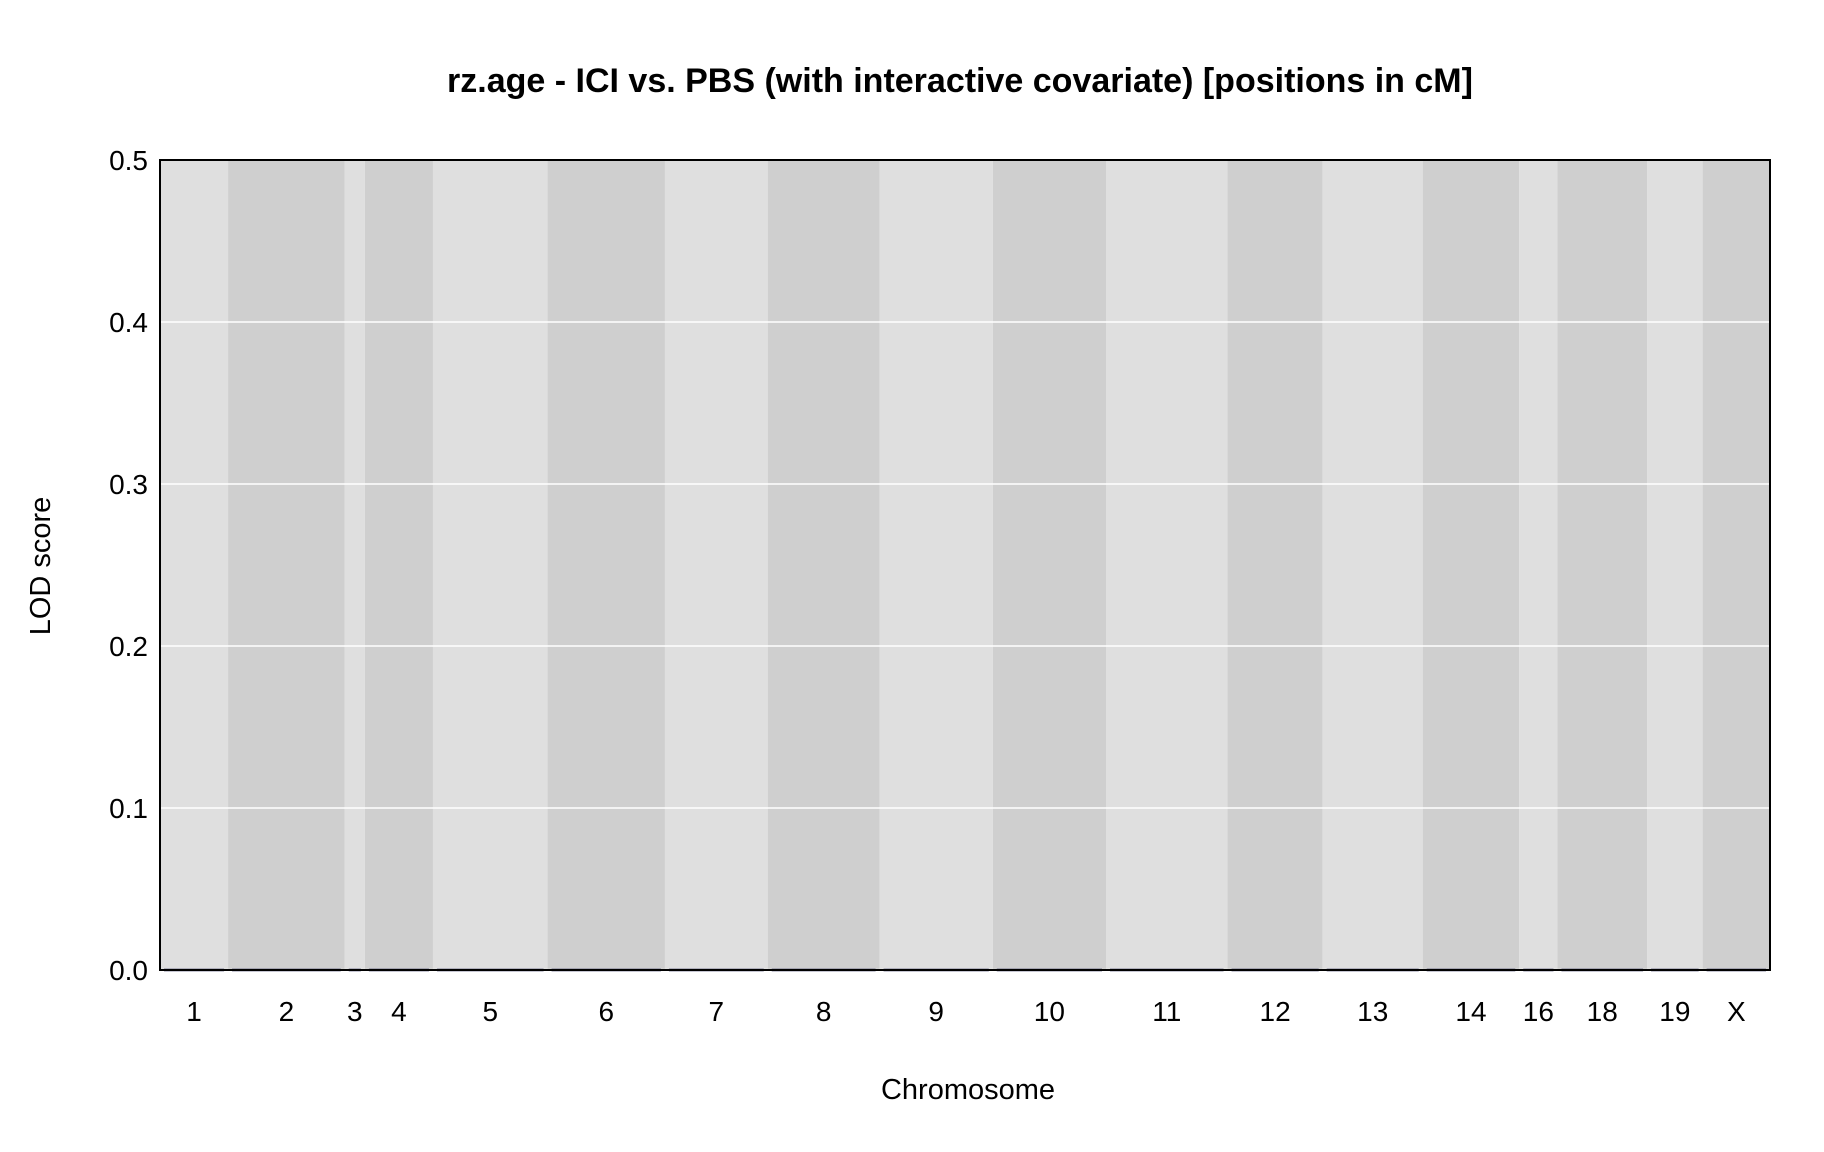 The image size is (1824, 1152). I want to click on x-tick-label-10: 10, so click(1049, 1011).